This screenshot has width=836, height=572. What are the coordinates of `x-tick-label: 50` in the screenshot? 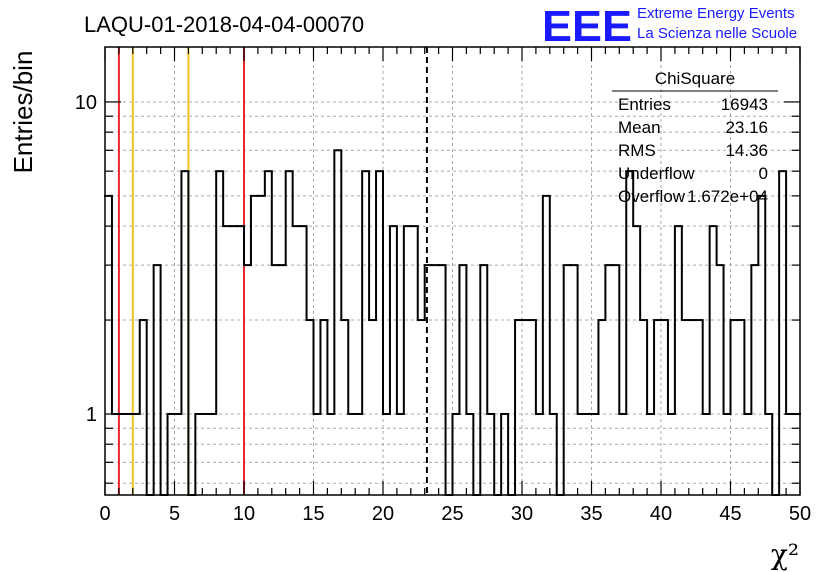 It's located at (800, 514).